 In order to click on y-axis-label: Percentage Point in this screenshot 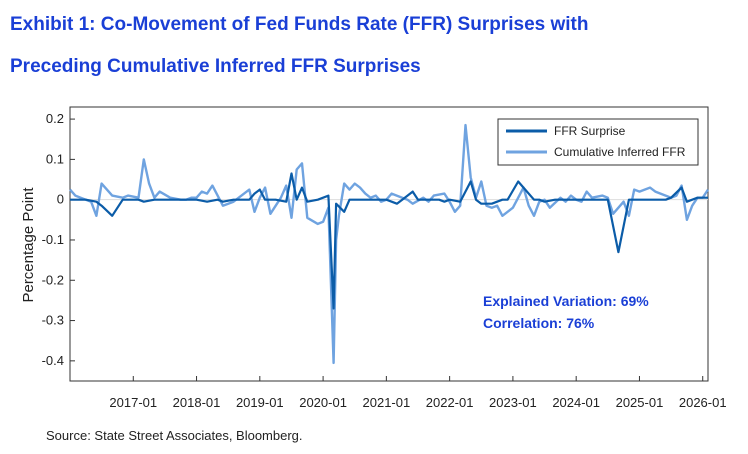, I will do `click(28, 245)`.